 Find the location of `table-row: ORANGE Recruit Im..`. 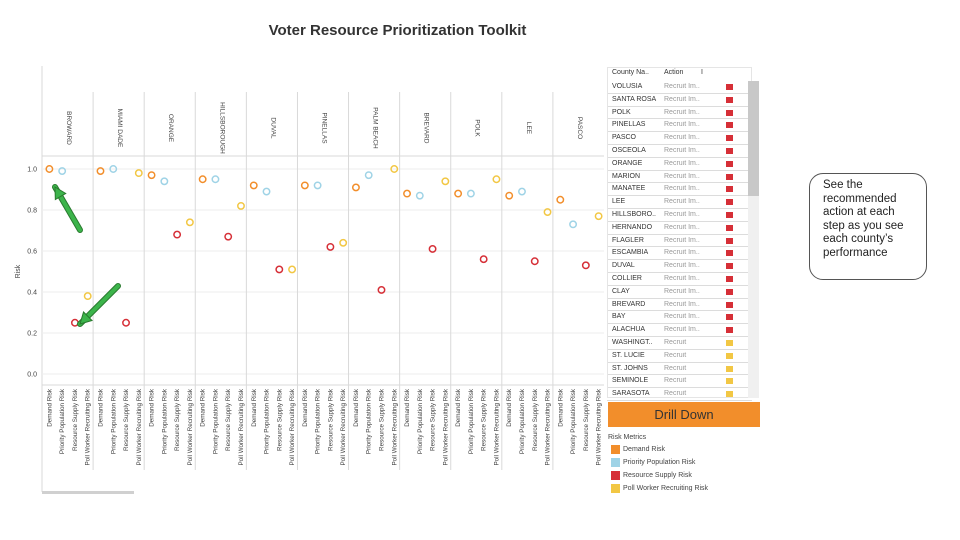

table-row: ORANGE Recruit Im.. is located at coordinates (679, 164).